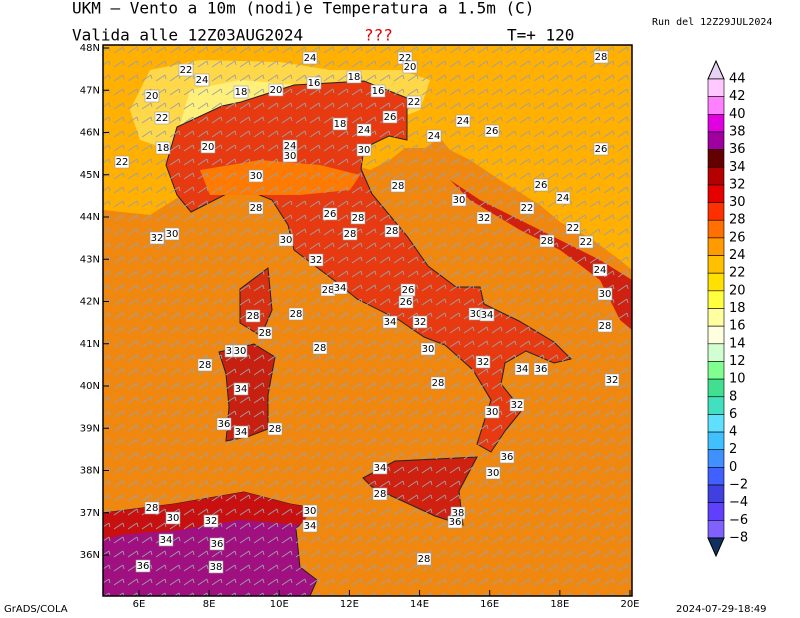  I want to click on colorbar-label: 40, so click(737, 114).